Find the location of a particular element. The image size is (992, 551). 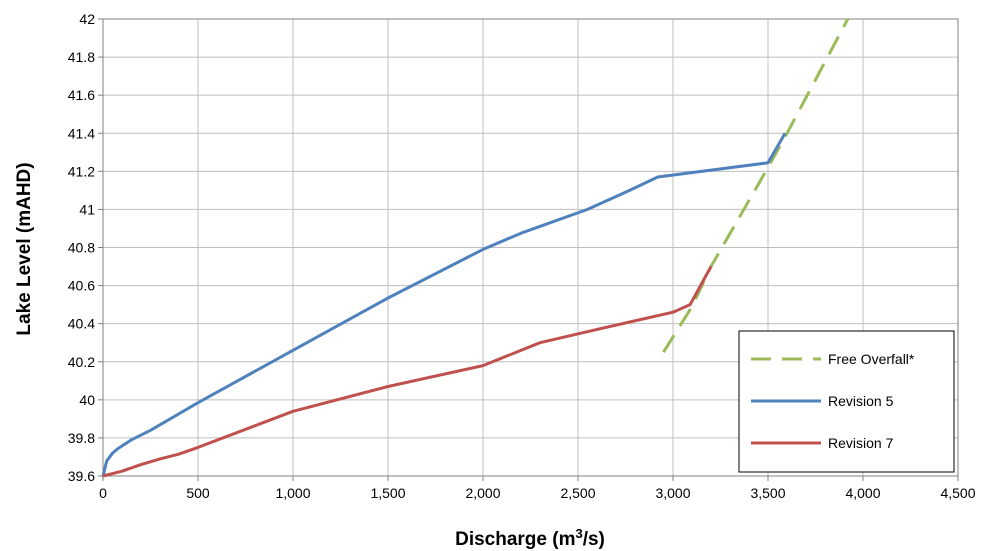

y-tick-label: 40.6 is located at coordinates (81, 286).